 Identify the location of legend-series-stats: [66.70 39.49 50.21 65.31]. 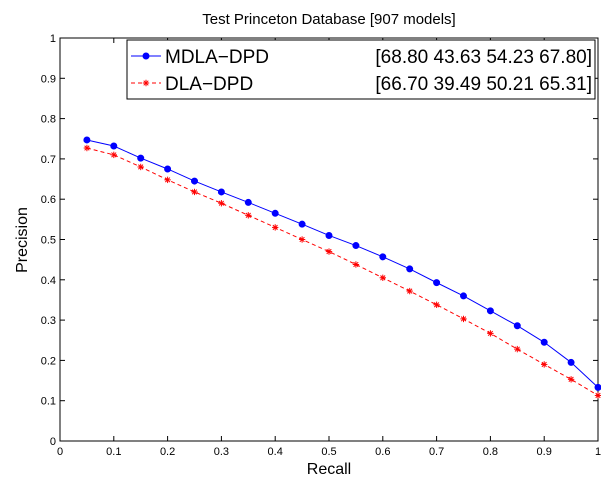
(483, 84).